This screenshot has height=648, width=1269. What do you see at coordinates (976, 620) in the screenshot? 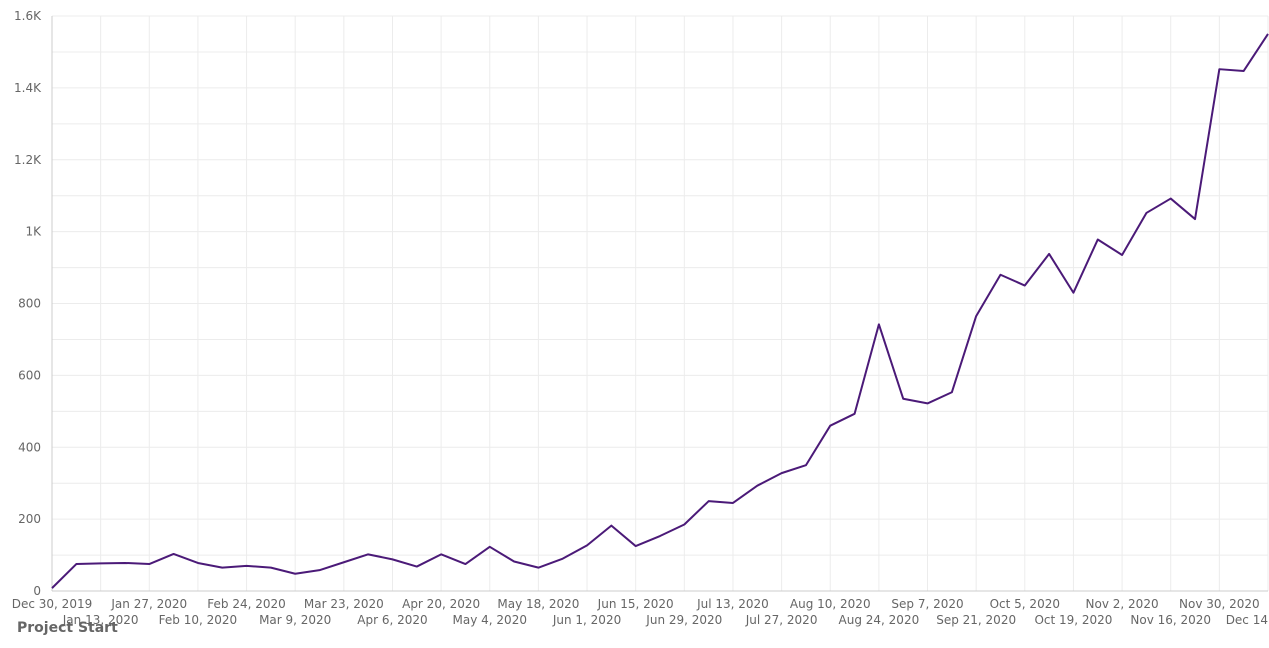
I see `x-tick-label: Sep 21, 2020` at bounding box center [976, 620].